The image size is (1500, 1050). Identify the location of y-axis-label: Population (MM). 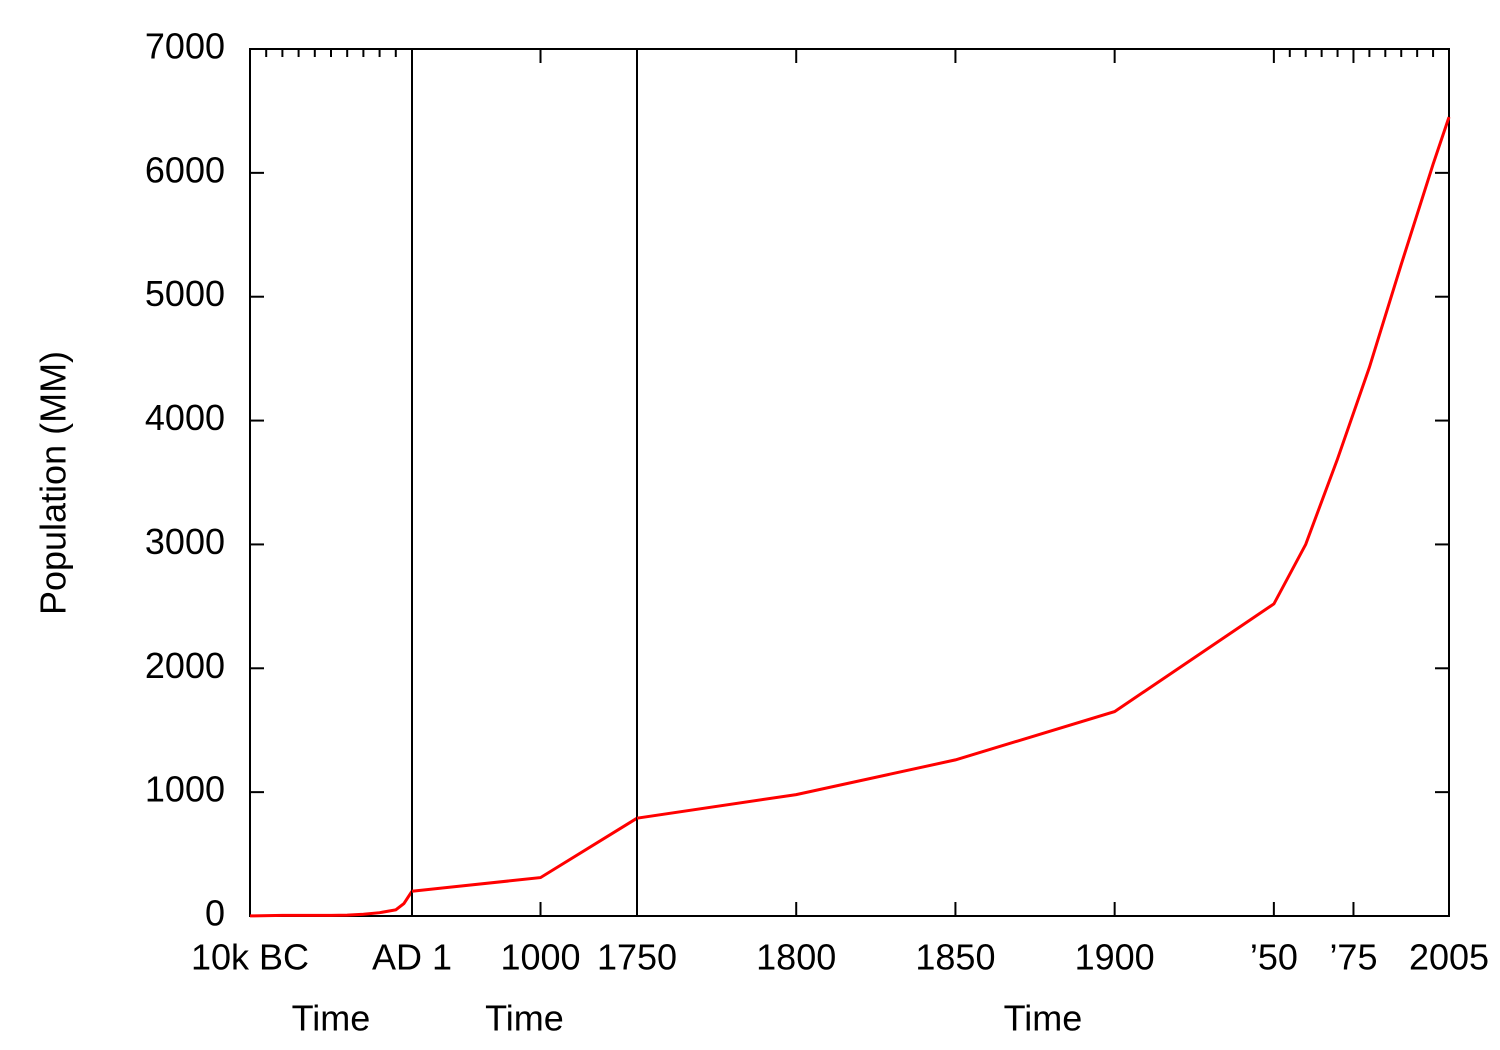
(53, 483).